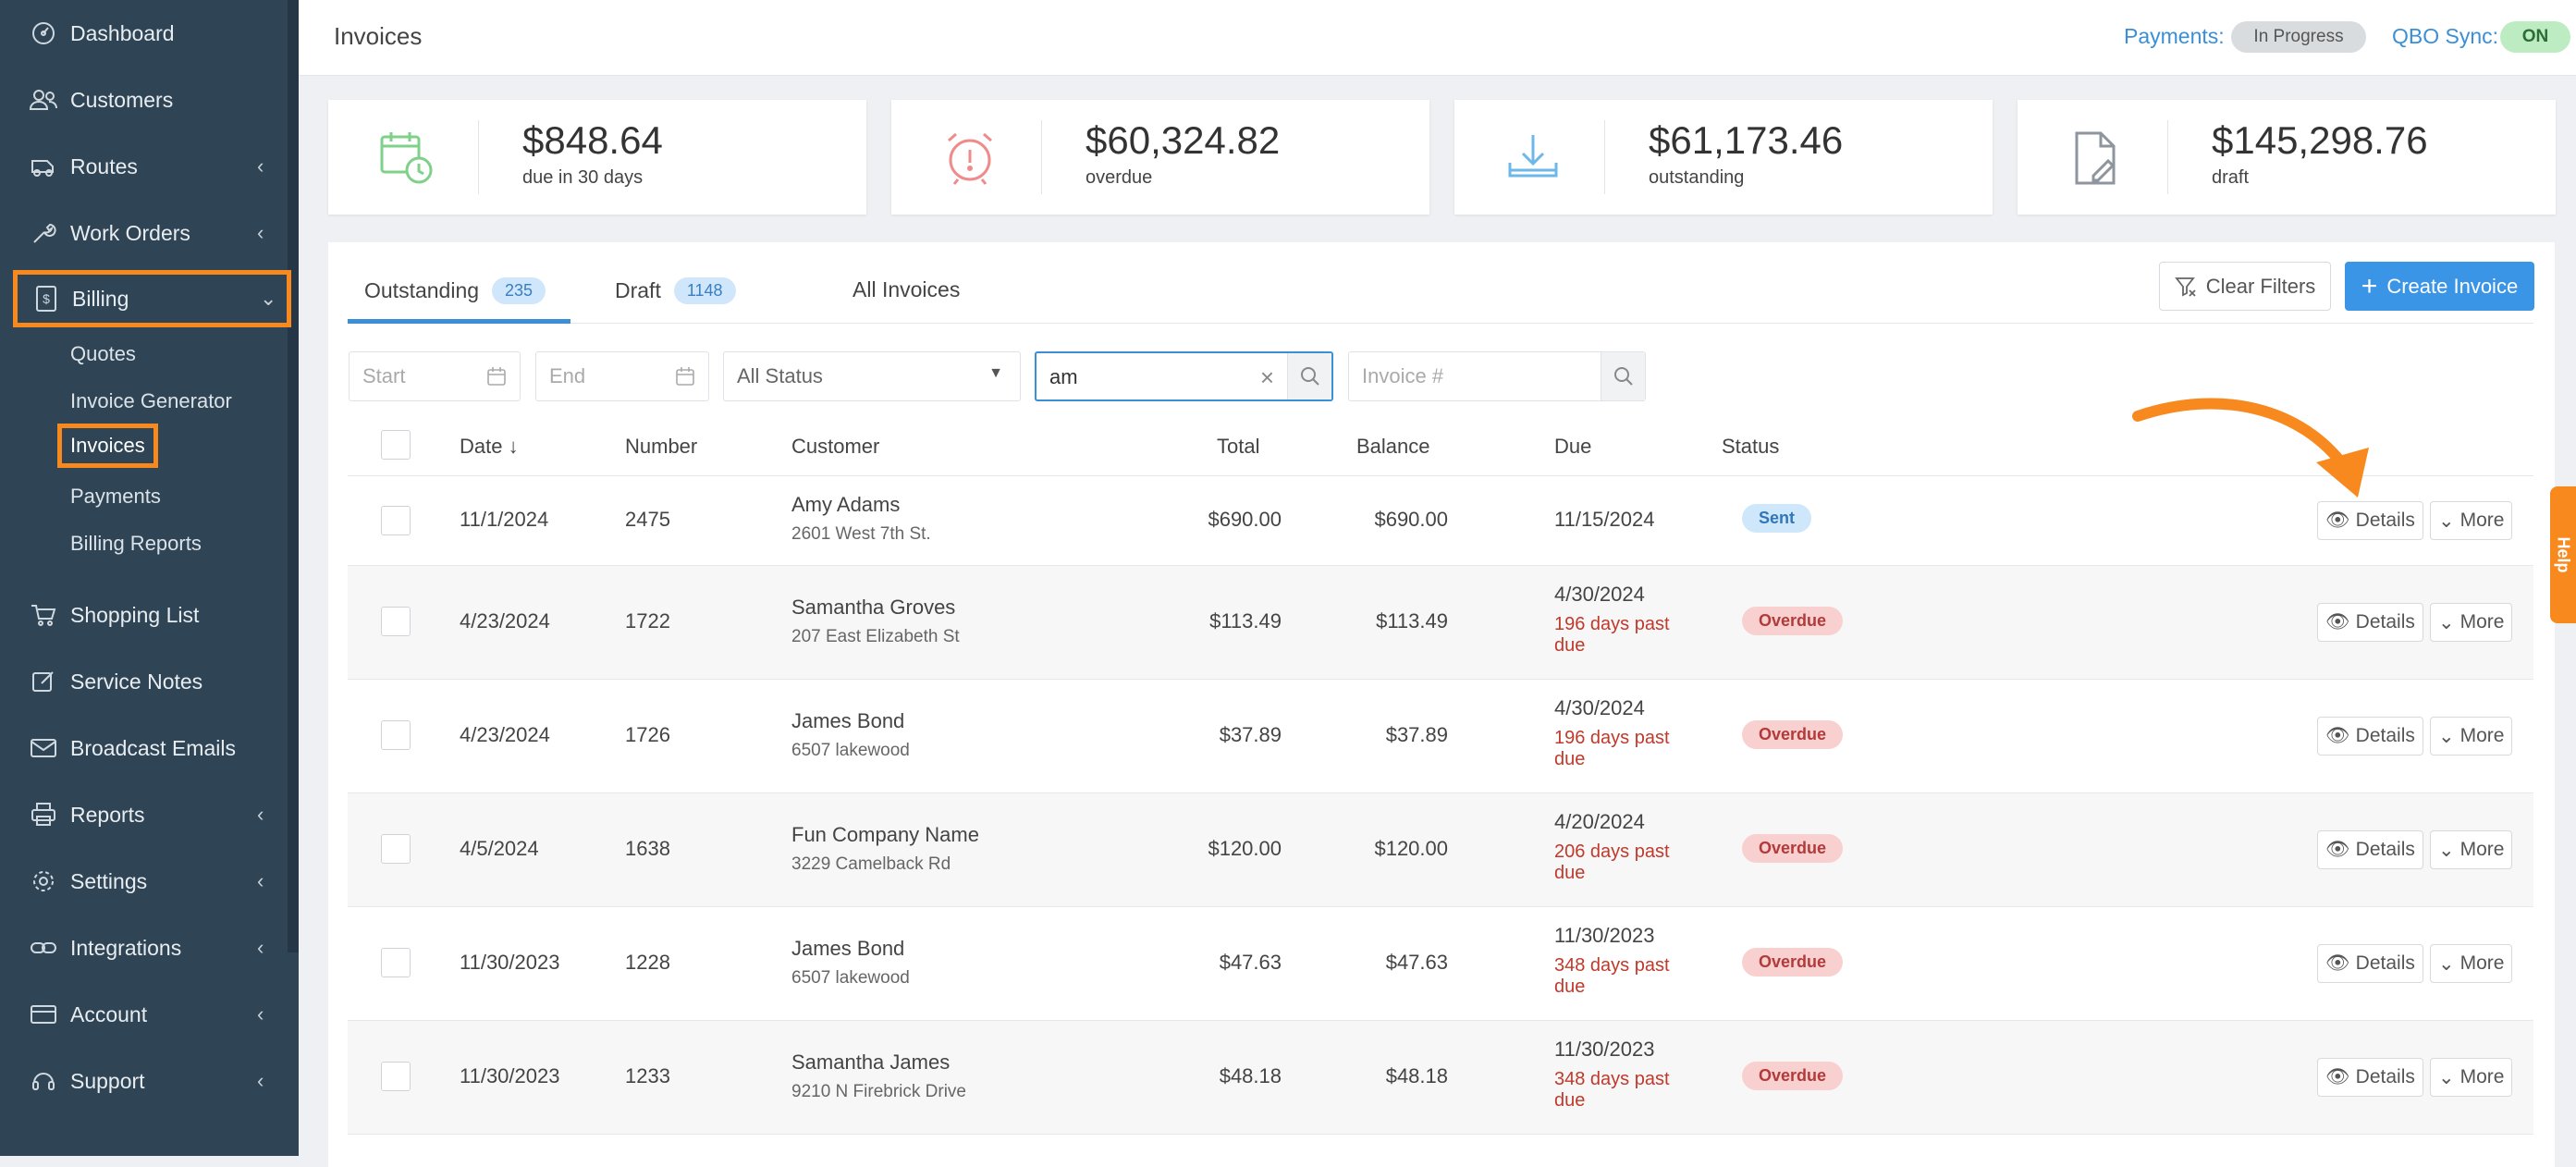 Image resolution: width=2576 pixels, height=1167 pixels. I want to click on status-select: All Status ▼, so click(872, 376).